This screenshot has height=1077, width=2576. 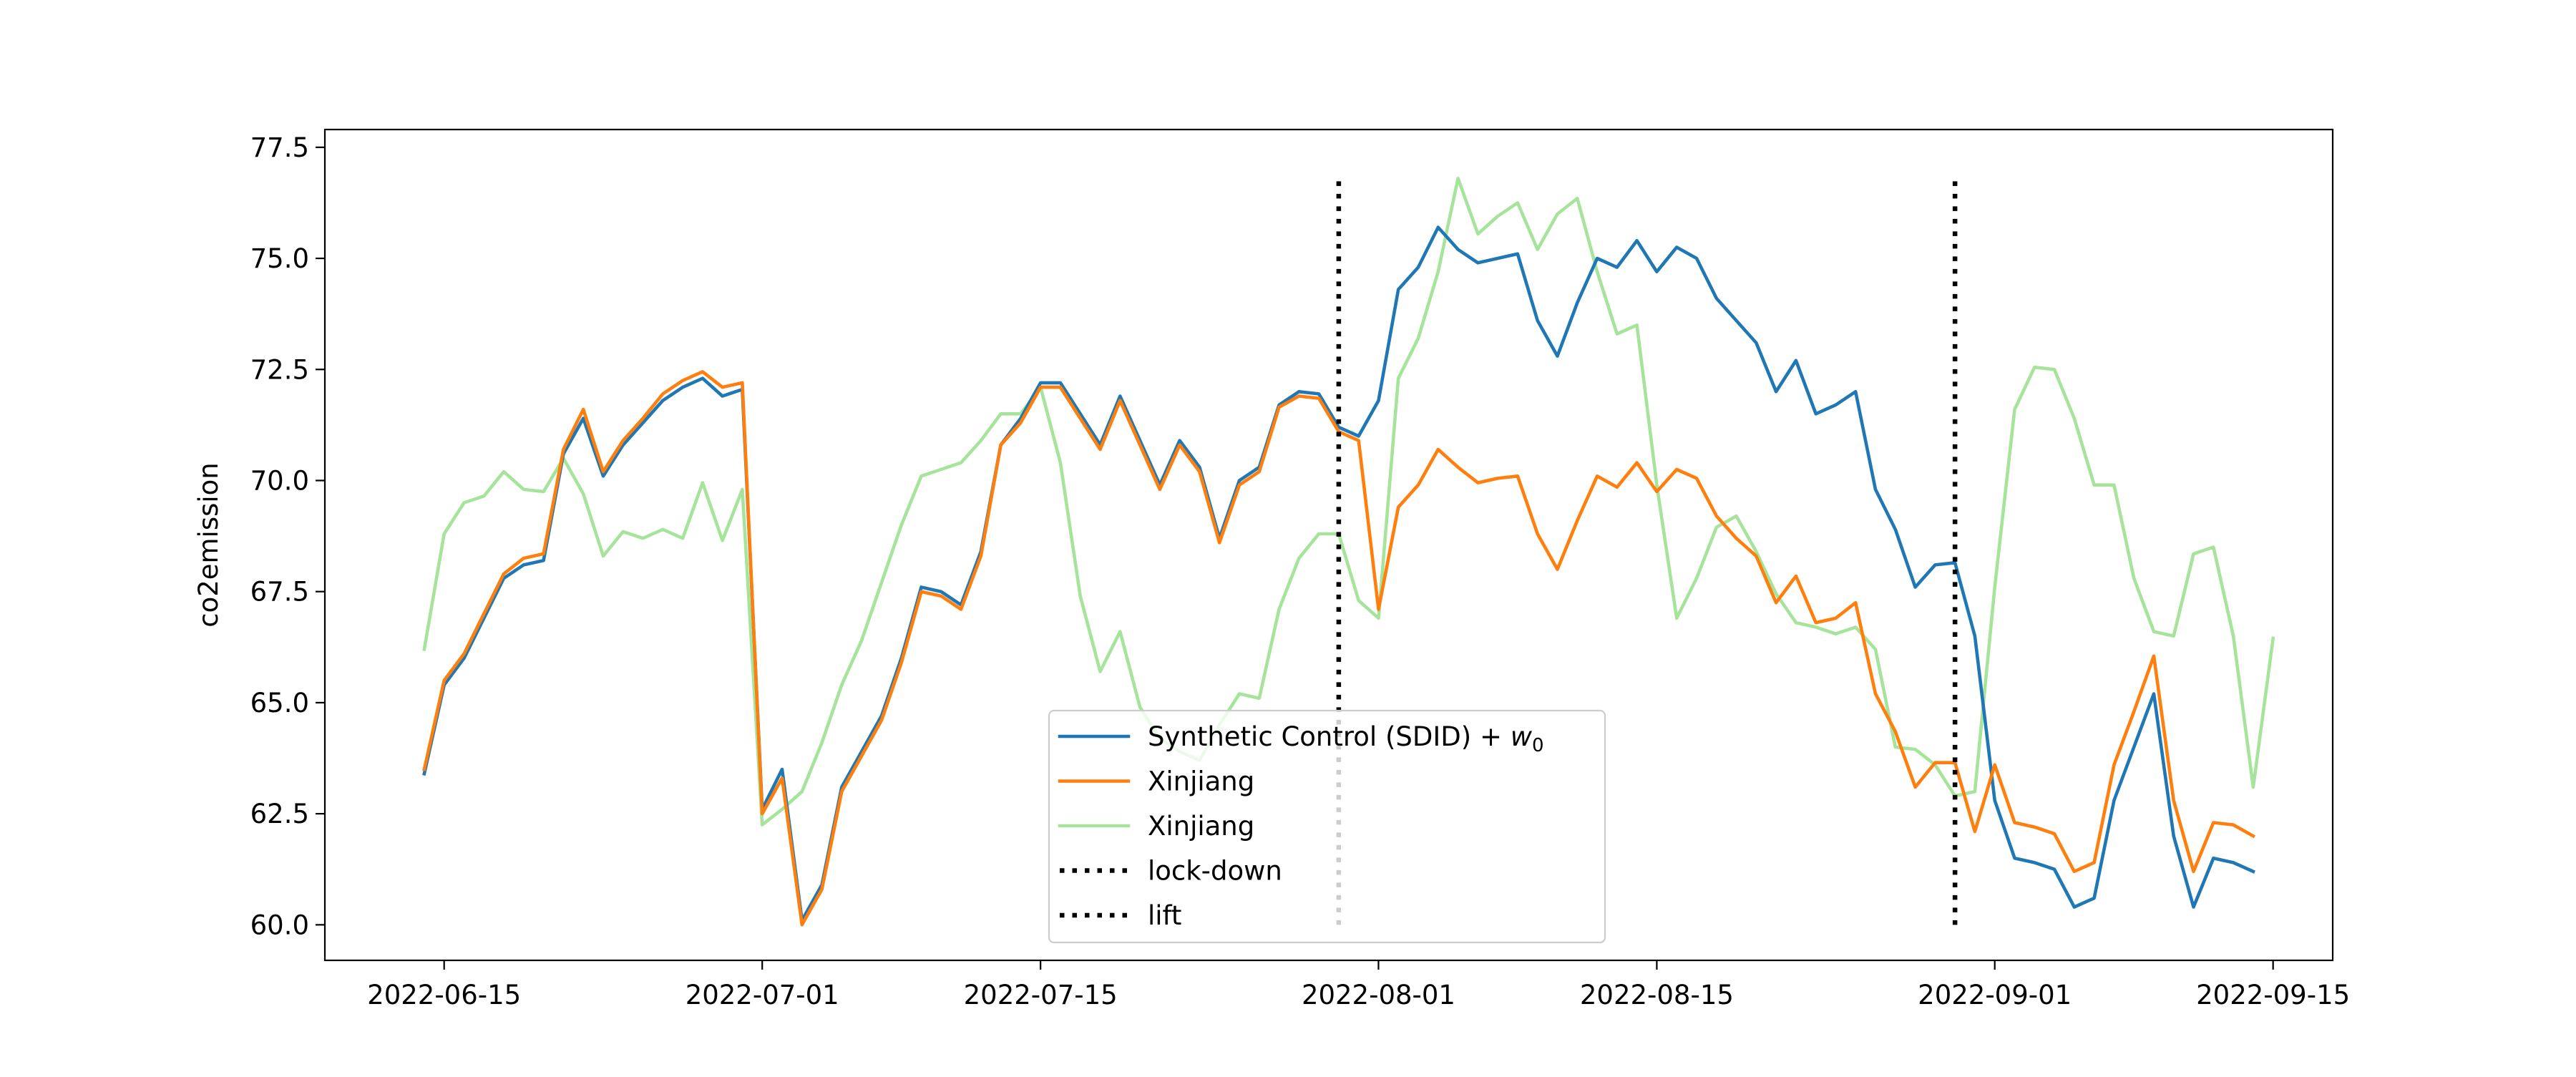 I want to click on legend-label-lock-down: lock-down, so click(x=1215, y=871).